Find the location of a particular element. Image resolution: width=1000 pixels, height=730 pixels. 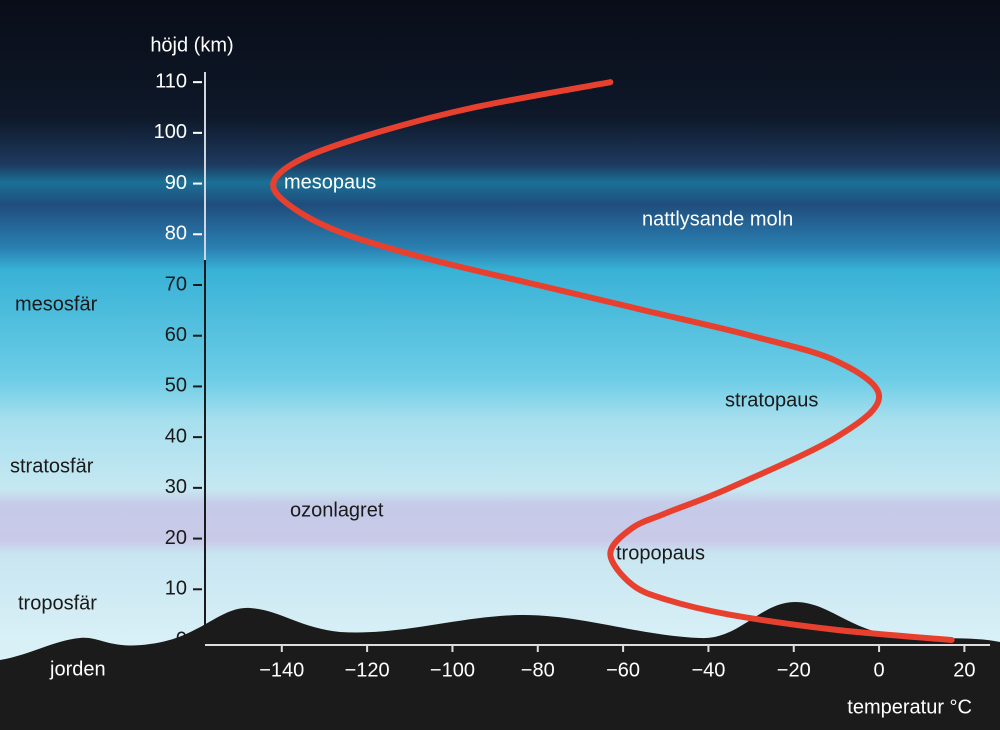

y-tick-label: 100 is located at coordinates (170, 132).